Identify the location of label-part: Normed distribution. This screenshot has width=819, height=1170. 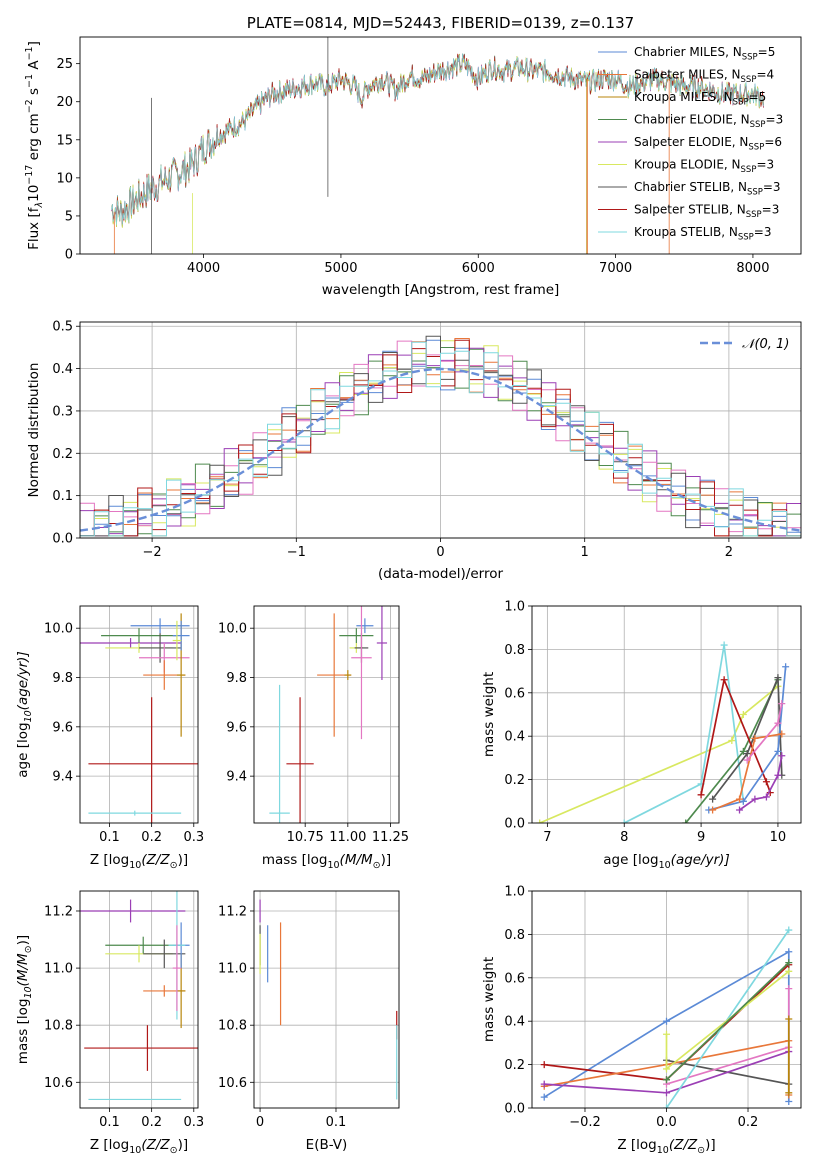
(34, 430).